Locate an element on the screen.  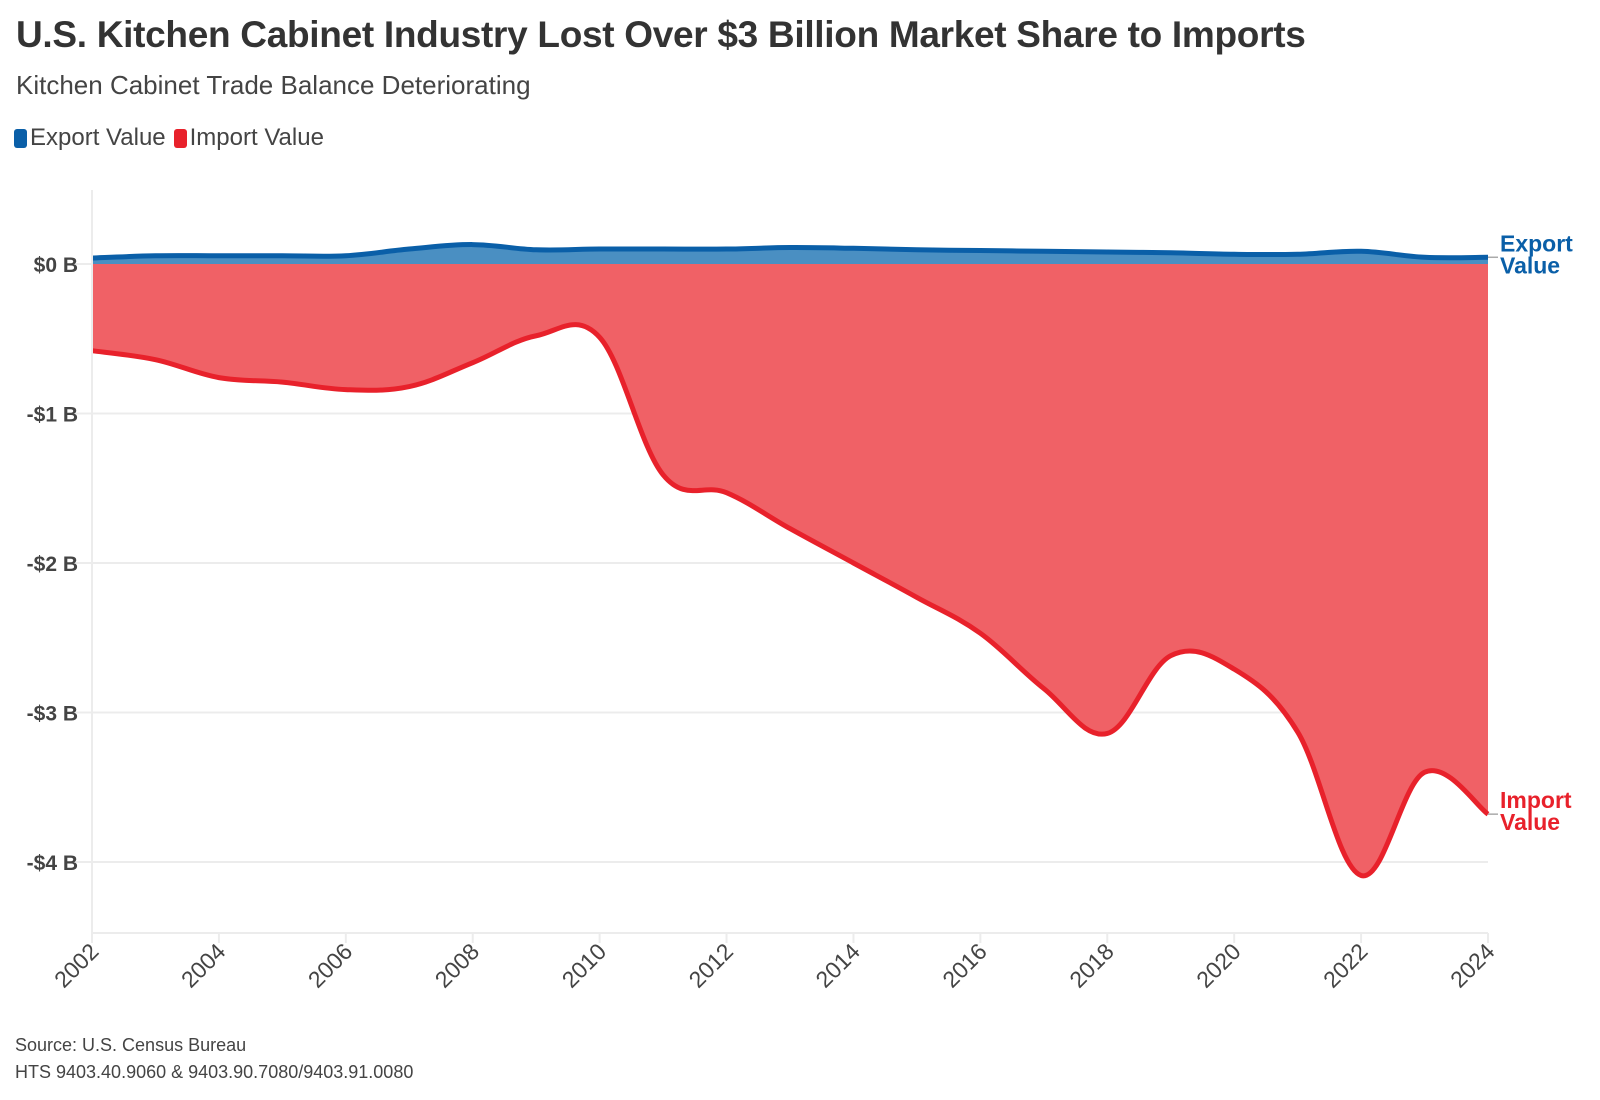
x-tick-label: 2012 is located at coordinates (711, 965).